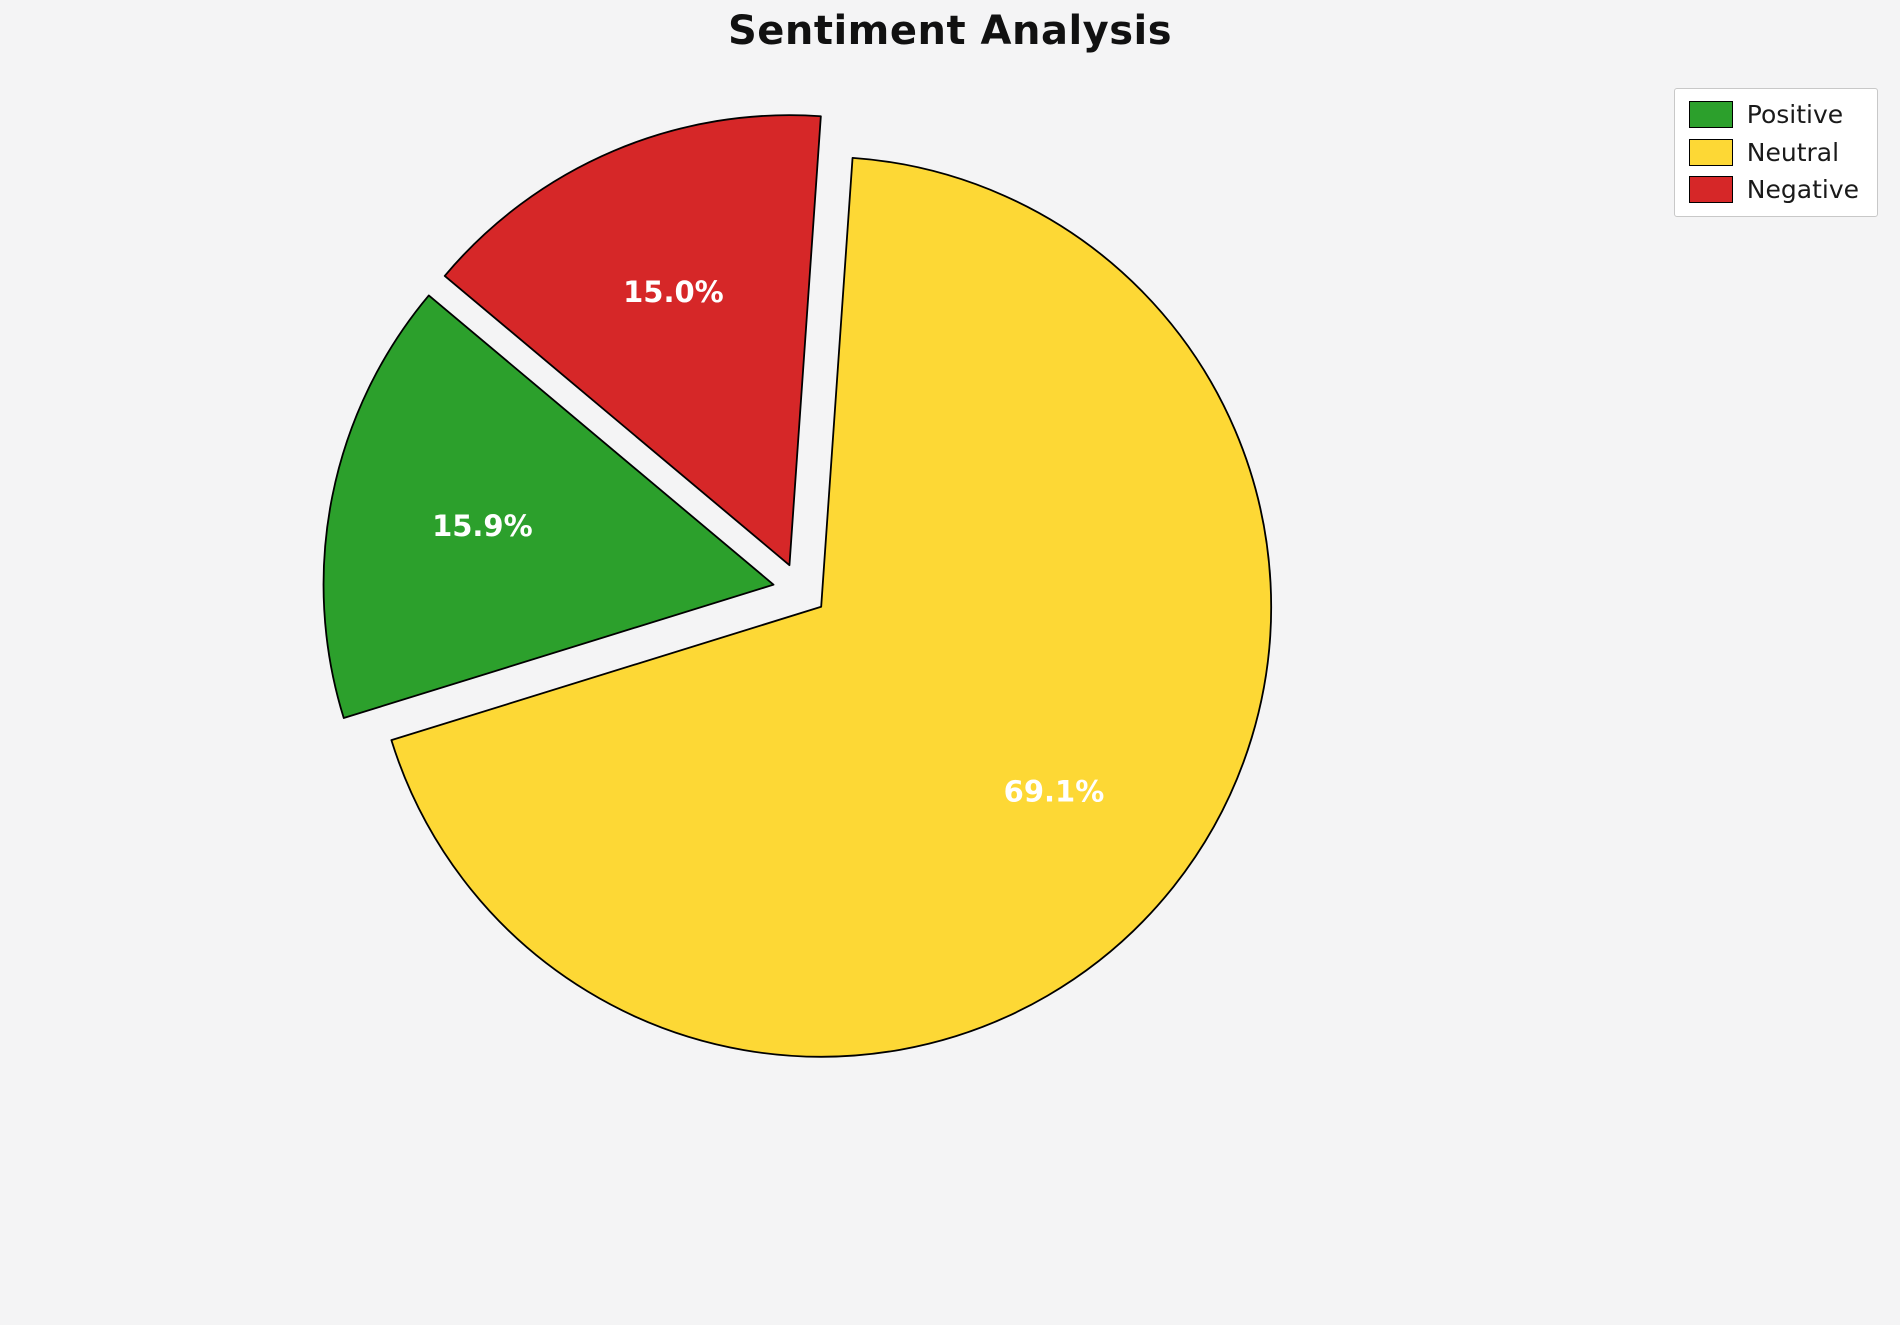 This screenshot has height=1325, width=1900. I want to click on legend-swatch-positive, so click(1710, 115).